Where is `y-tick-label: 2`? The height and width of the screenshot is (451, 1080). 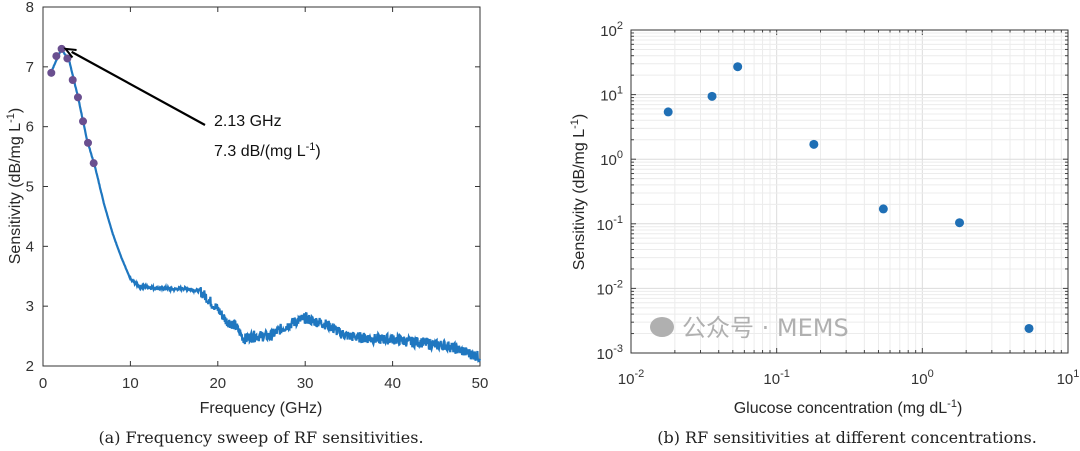 y-tick-label: 2 is located at coordinates (30, 366).